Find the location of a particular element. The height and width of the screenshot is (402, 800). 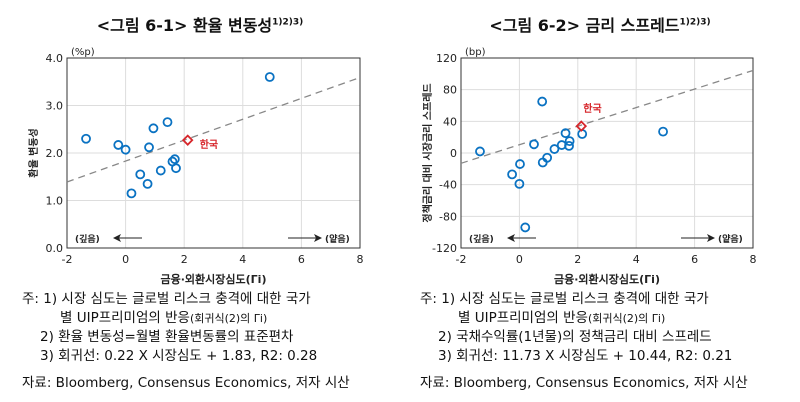

chart-title: <그림 6-2> 금리 스프레드1)2)3) is located at coordinates (600, 25).